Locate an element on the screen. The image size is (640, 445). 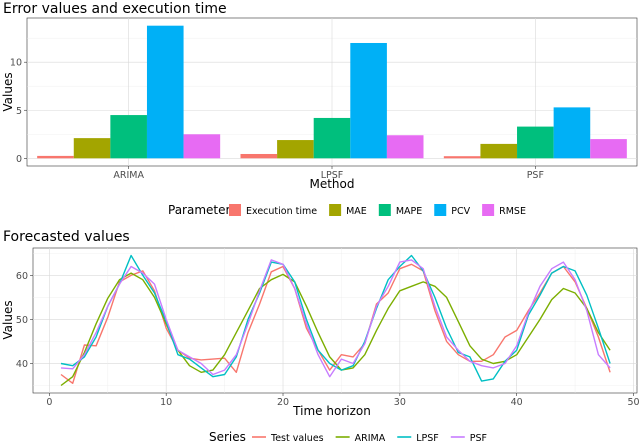
bar-y-tick-label: 0 is located at coordinates (19, 159).